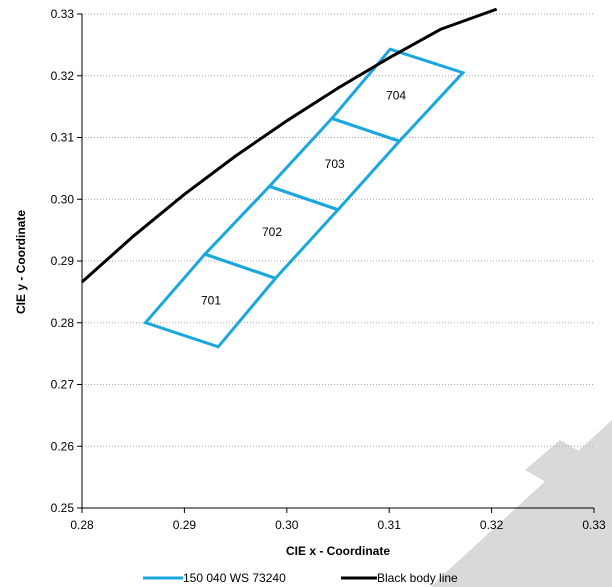  Describe the element at coordinates (21, 262) in the screenshot. I see `y-axis-title: CIE y - Coordinate` at that location.